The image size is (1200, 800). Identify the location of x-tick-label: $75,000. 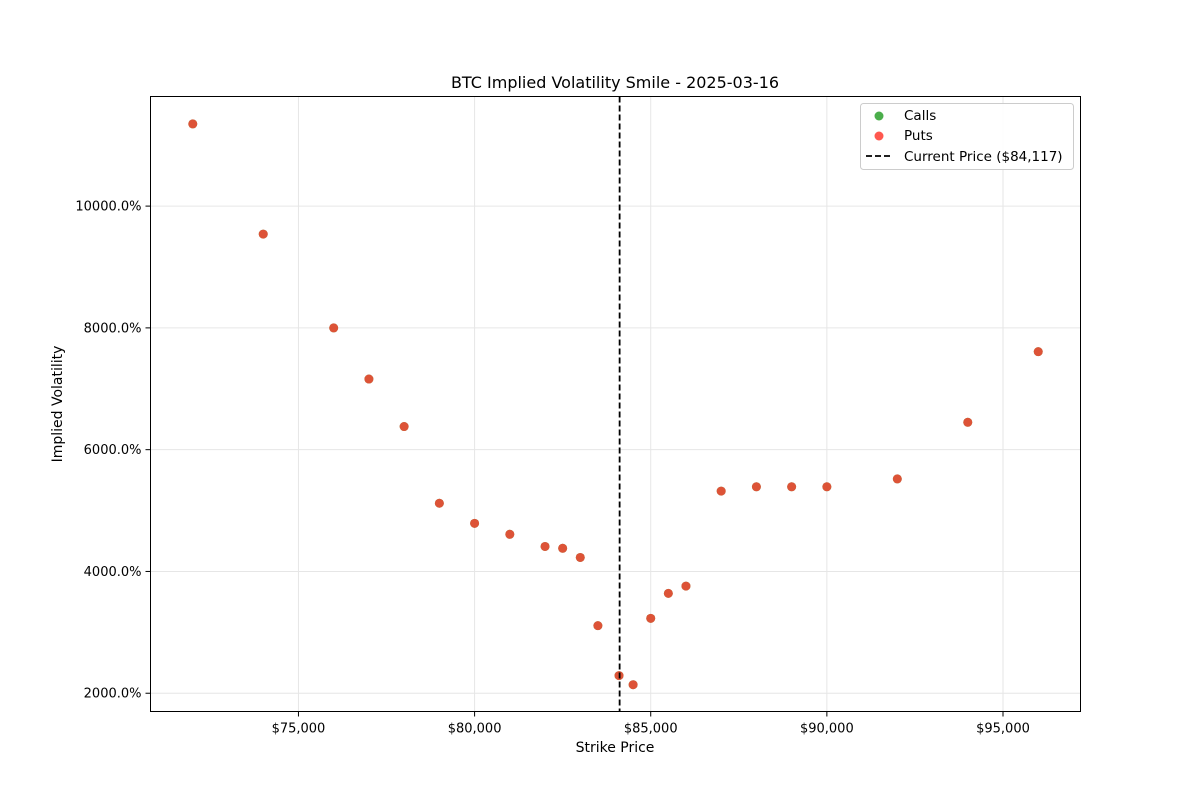
(299, 729).